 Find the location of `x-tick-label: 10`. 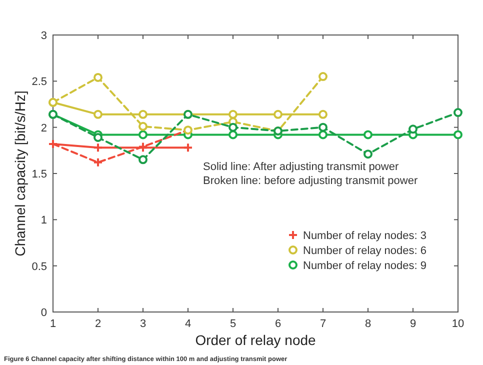

x-tick-label: 10 is located at coordinates (458, 324).